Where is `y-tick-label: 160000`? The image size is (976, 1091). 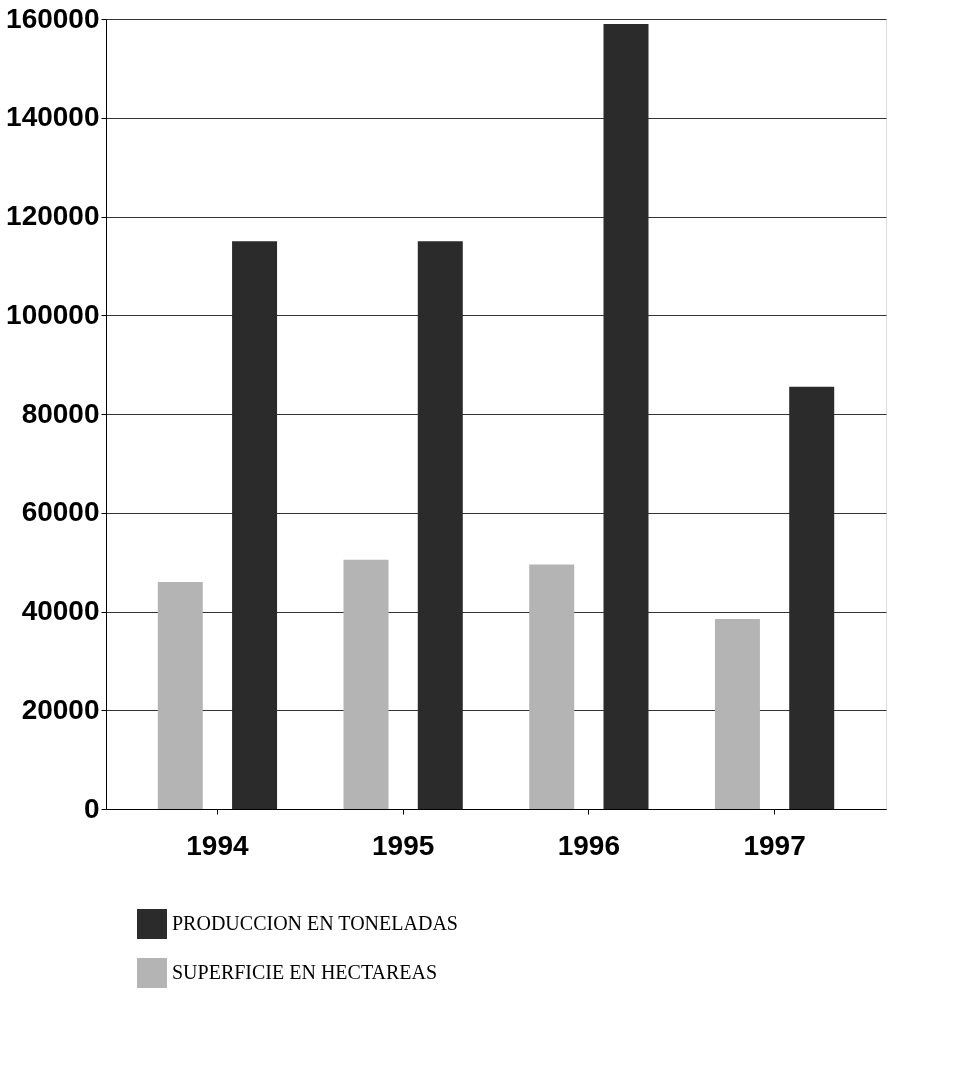 y-tick-label: 160000 is located at coordinates (53, 18).